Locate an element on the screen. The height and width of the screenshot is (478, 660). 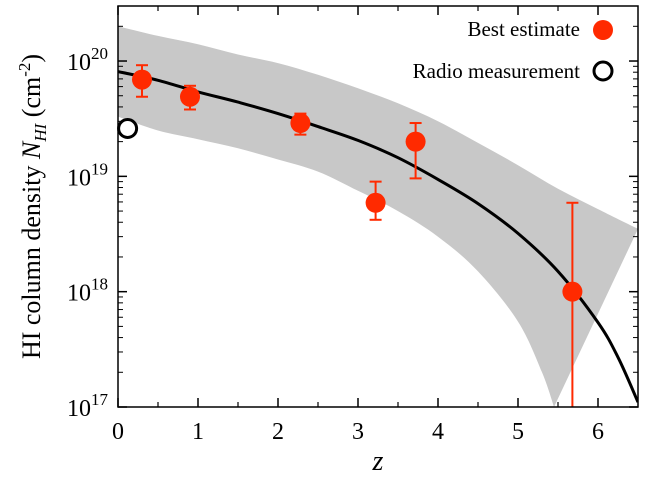
x-axis-title: z is located at coordinates (378, 461).